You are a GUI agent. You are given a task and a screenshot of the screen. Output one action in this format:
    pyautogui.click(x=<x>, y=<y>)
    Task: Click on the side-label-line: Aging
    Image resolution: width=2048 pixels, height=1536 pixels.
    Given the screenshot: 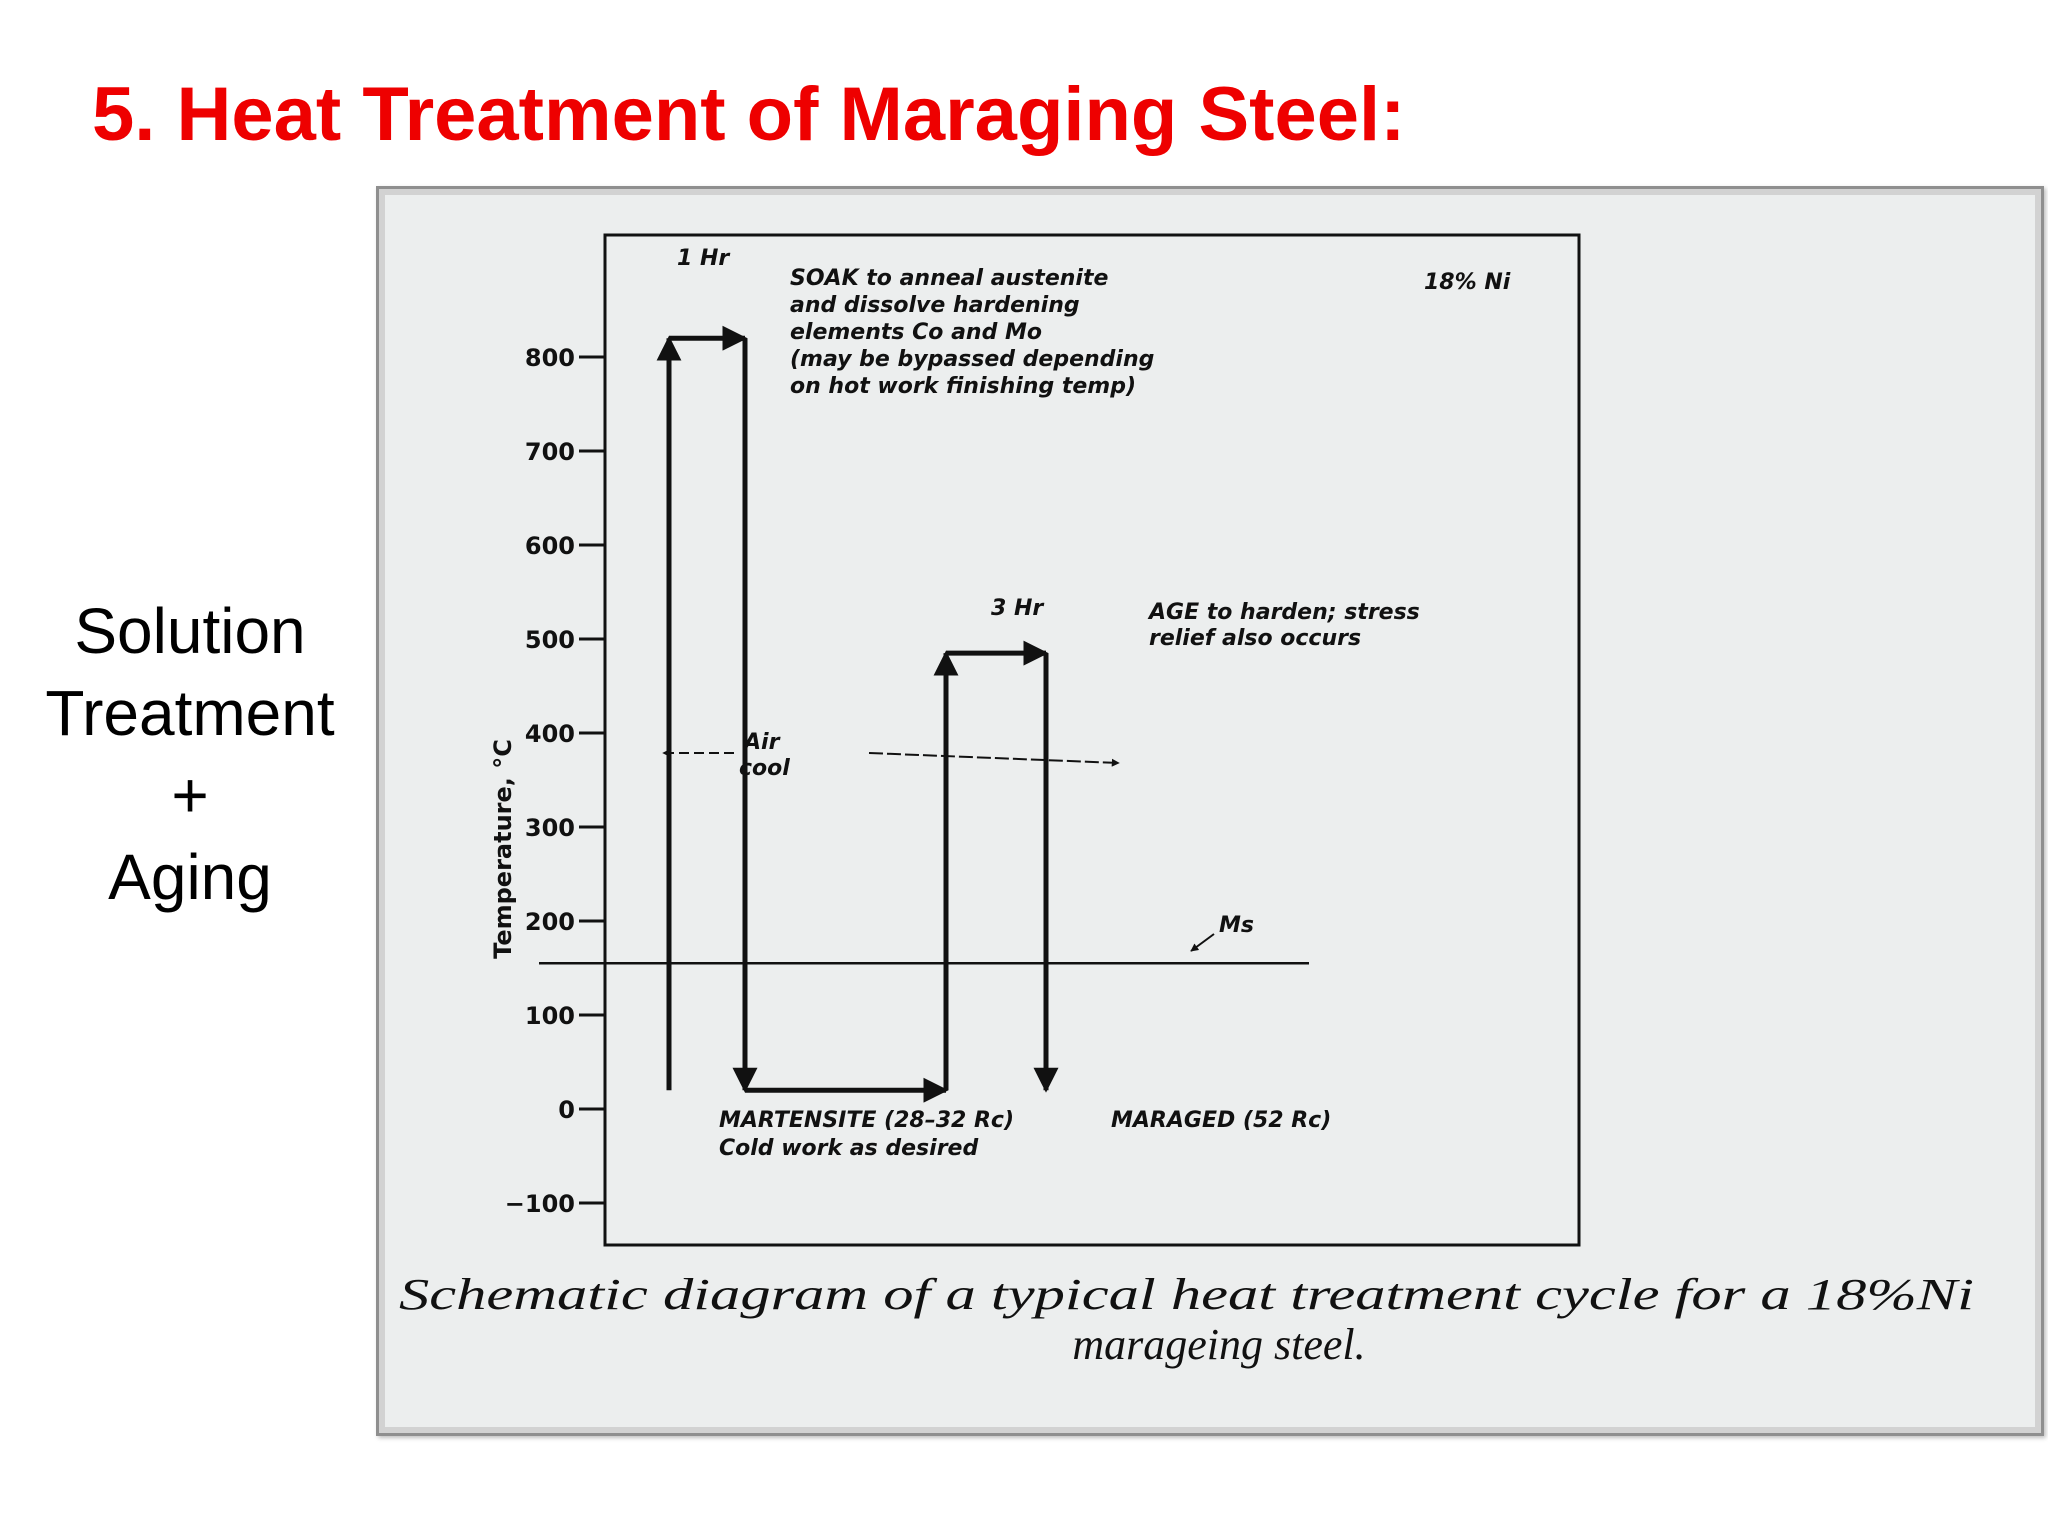 What is the action you would take?
    pyautogui.click(x=190, y=877)
    